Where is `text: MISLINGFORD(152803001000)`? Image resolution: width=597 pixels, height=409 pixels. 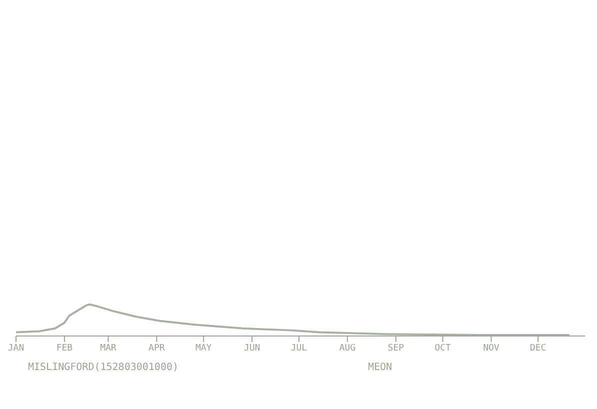 text: MISLINGFORD(152803001000) is located at coordinates (104, 367).